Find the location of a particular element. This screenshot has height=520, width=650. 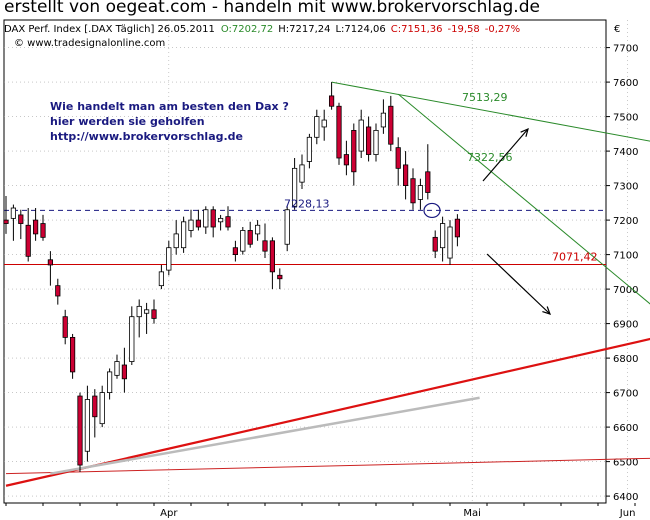

info-change-pct: -0,27% is located at coordinates (502, 29).